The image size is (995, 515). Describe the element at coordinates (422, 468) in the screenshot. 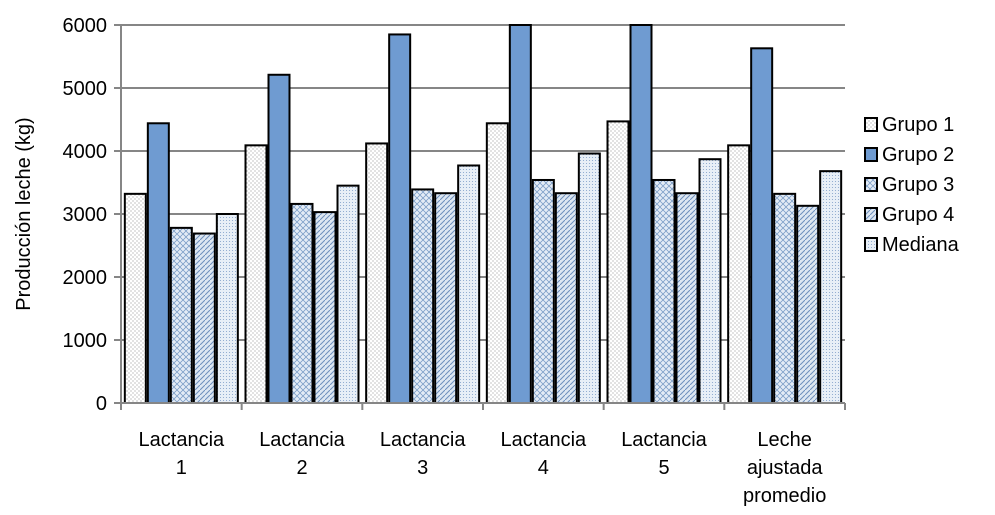

I see `x-tick-label-line: 3` at that location.